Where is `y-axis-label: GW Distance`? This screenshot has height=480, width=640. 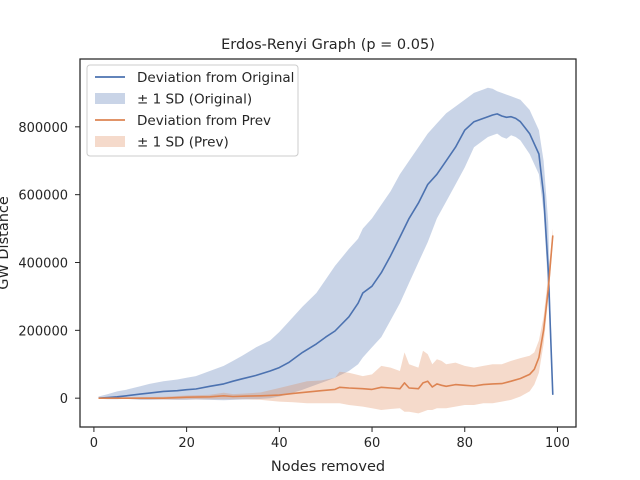 y-axis-label: GW Distance is located at coordinates (6, 243).